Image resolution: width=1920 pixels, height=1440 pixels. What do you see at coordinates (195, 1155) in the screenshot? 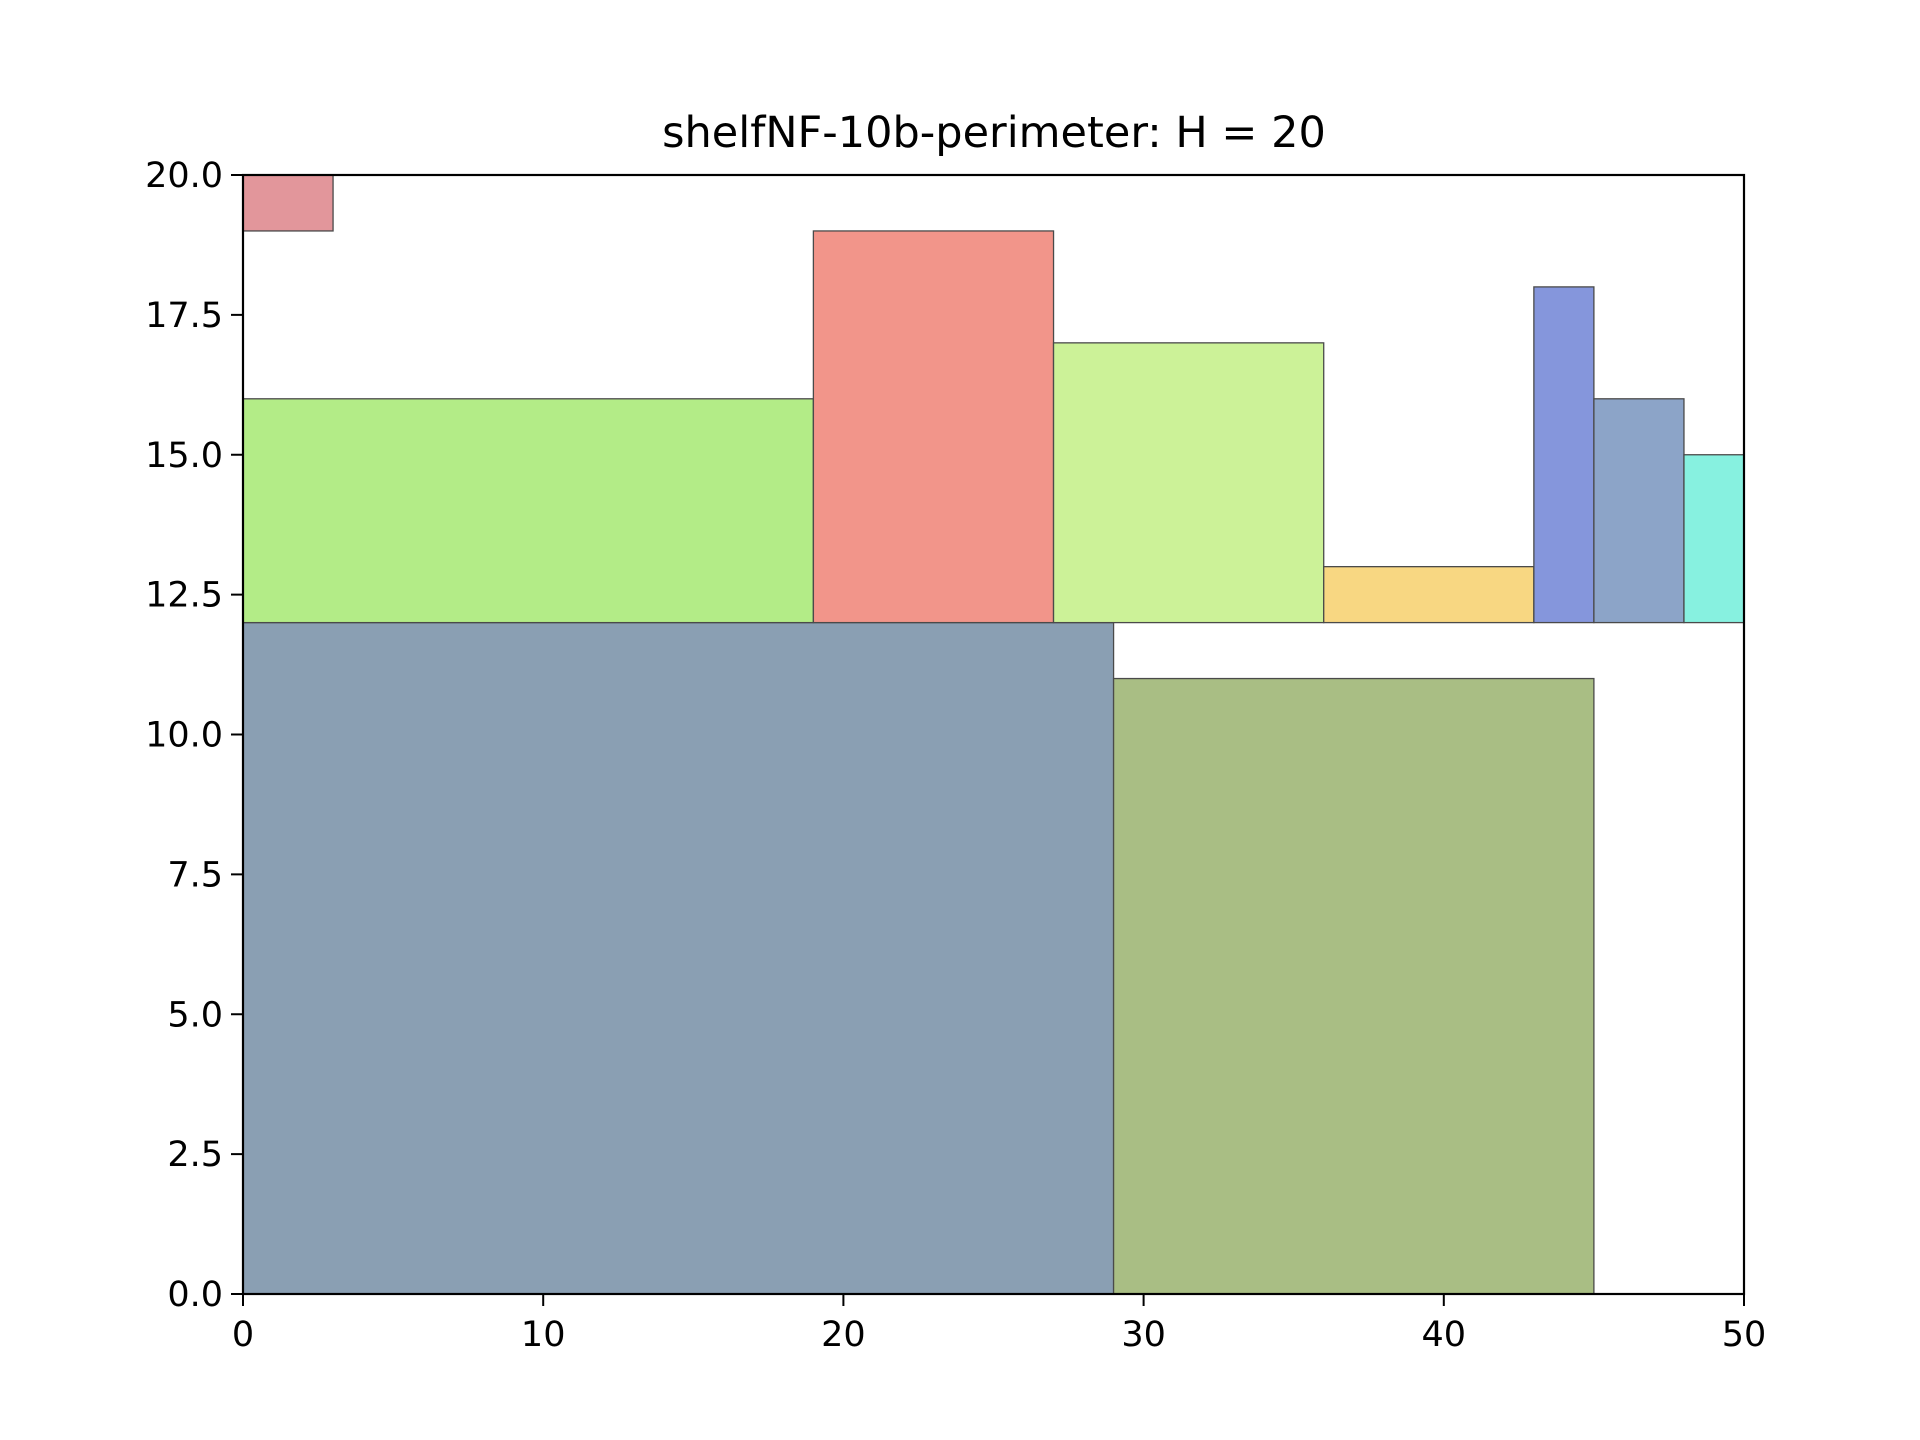
I see `y-tick-label: 2.5` at bounding box center [195, 1155].